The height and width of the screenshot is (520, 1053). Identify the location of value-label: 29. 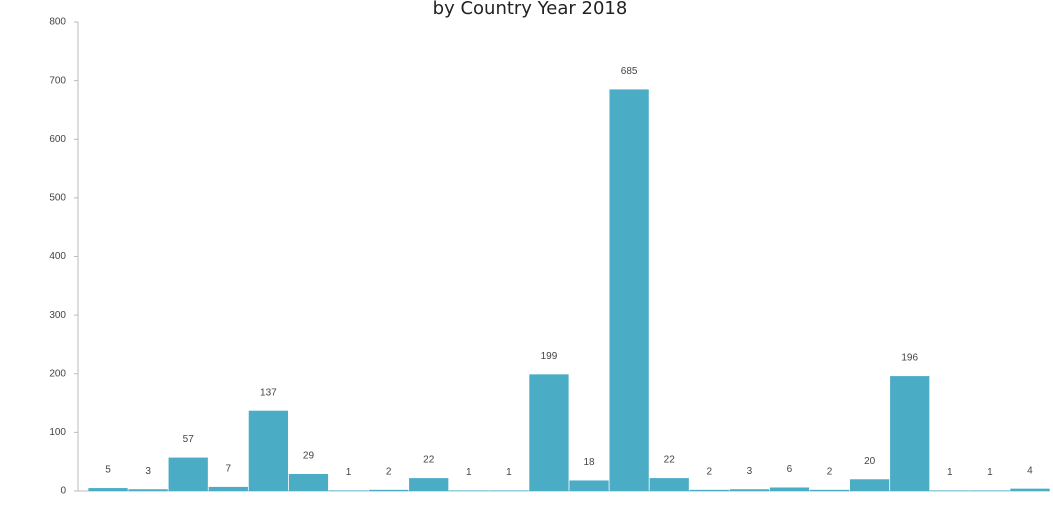
(309, 456).